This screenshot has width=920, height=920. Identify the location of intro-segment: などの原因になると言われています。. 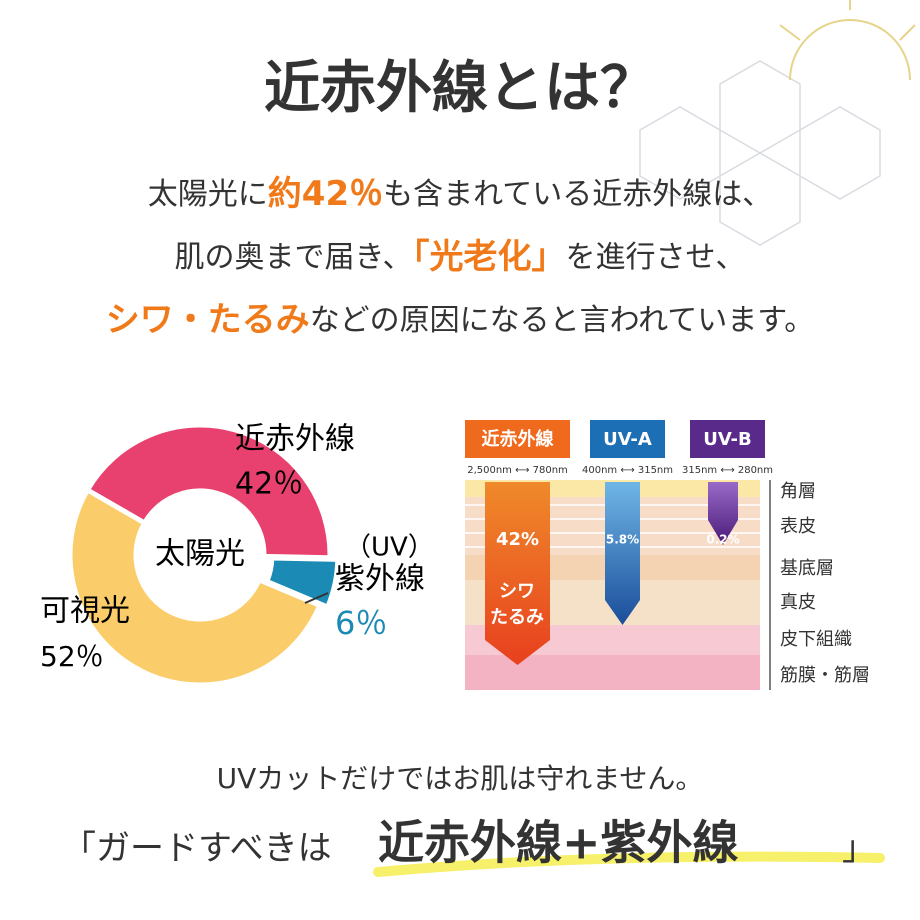
(562, 320).